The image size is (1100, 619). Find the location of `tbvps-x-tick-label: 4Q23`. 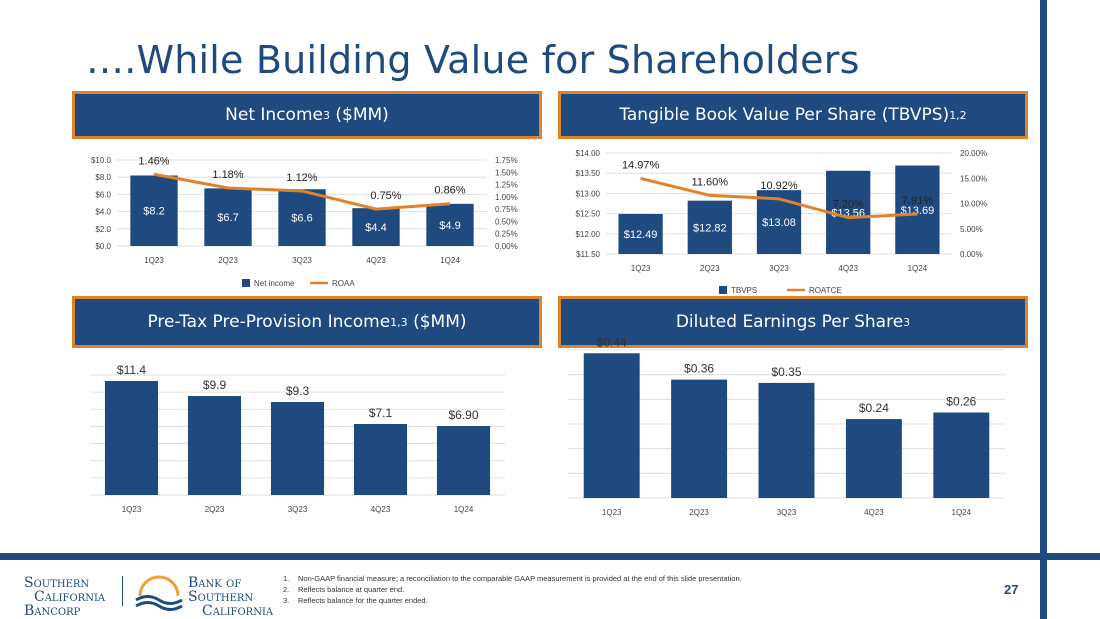

tbvps-x-tick-label: 4Q23 is located at coordinates (848, 268).